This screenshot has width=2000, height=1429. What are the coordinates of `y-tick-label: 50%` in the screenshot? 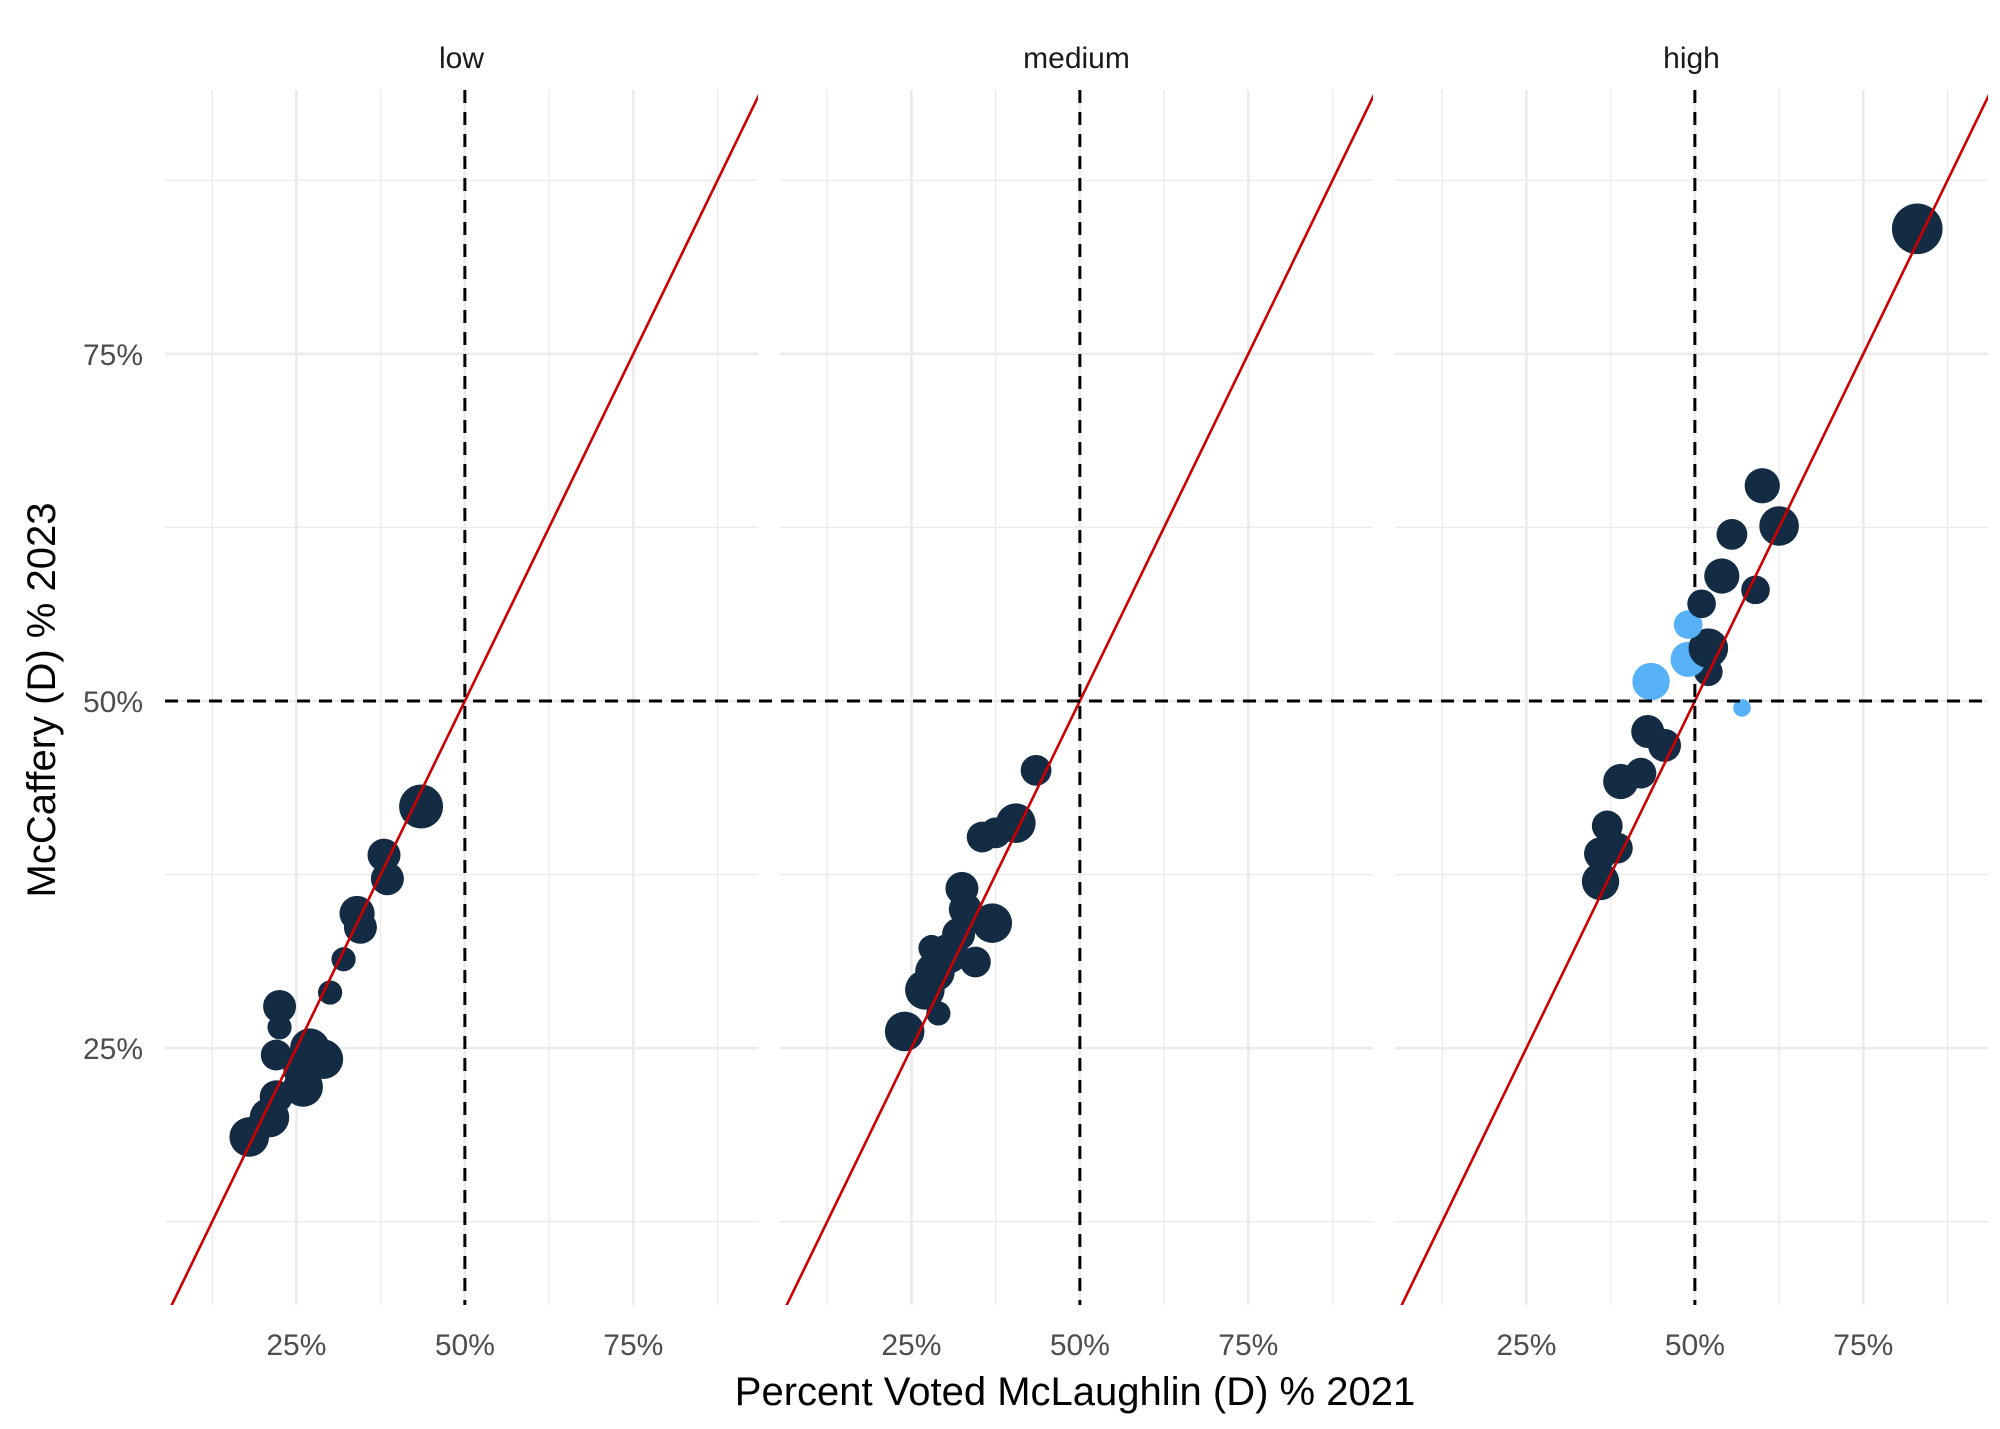 It's located at (113, 702).